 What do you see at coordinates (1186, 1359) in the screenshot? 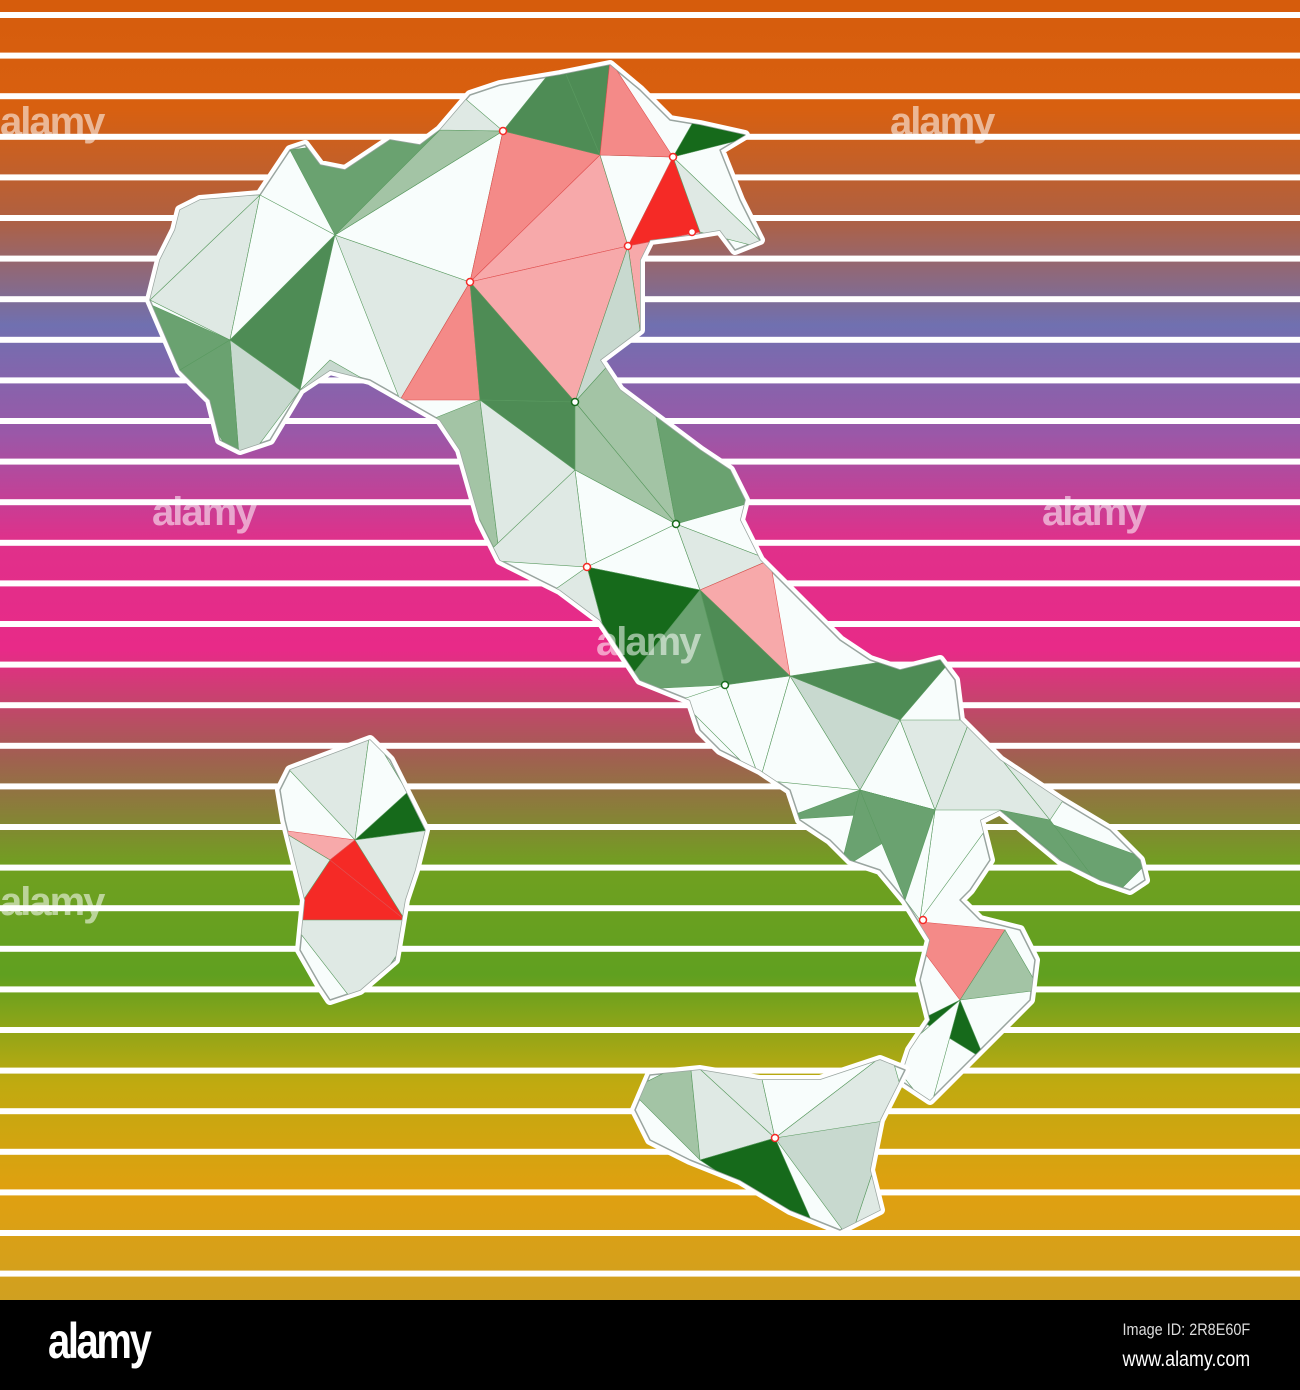
I see `website-url: www.alamy.com` at bounding box center [1186, 1359].